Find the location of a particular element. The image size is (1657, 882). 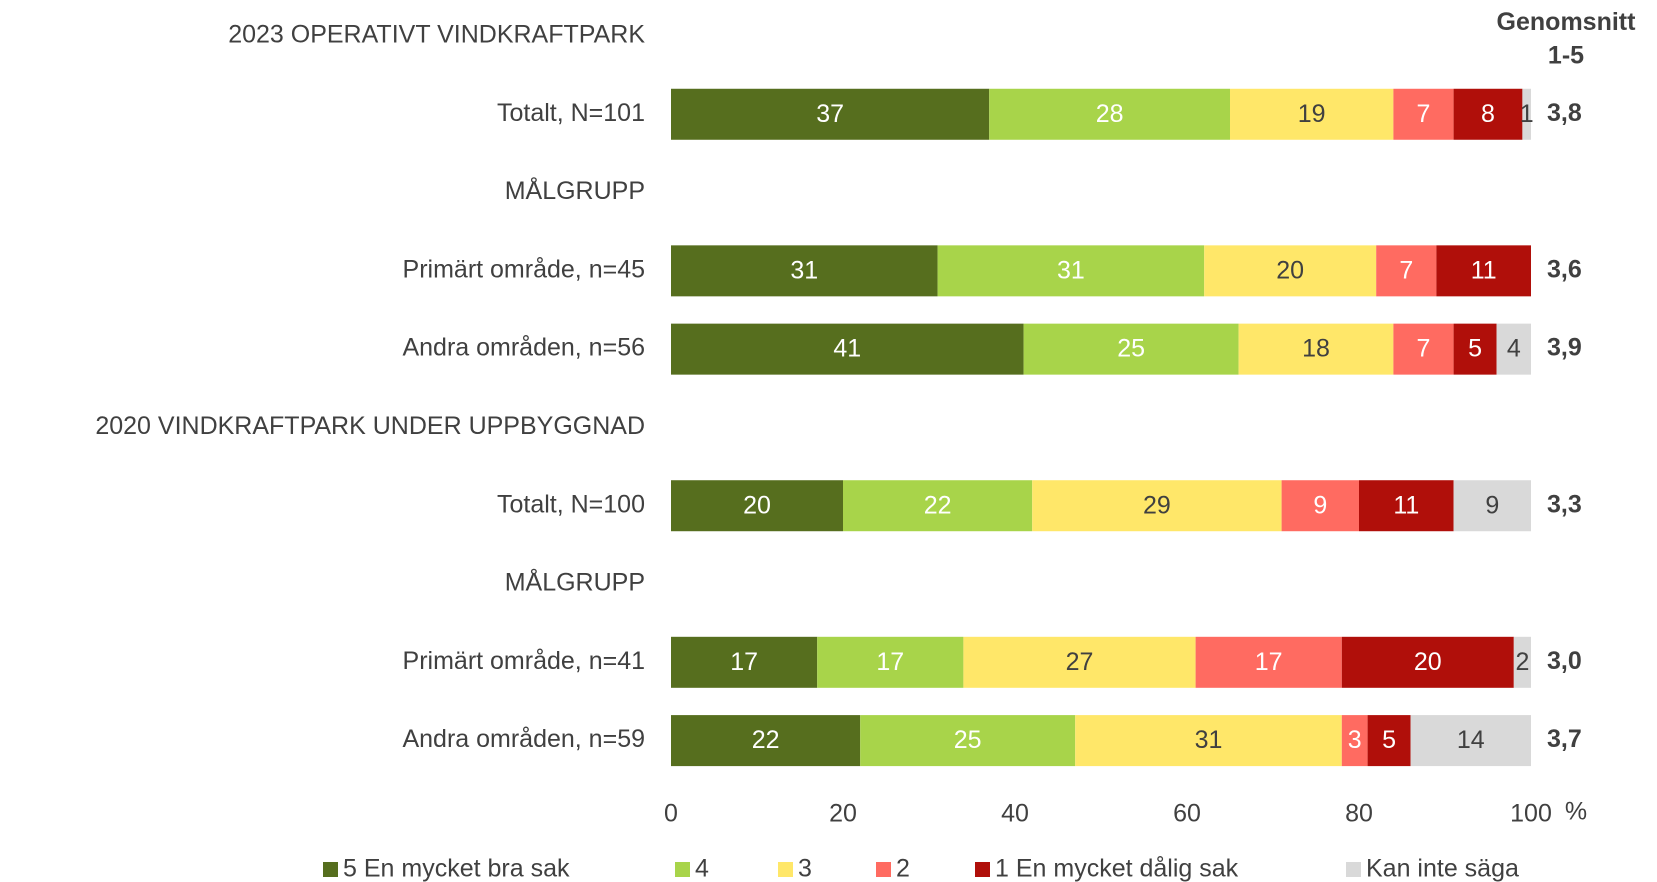

legend-label: 2 is located at coordinates (903, 868).